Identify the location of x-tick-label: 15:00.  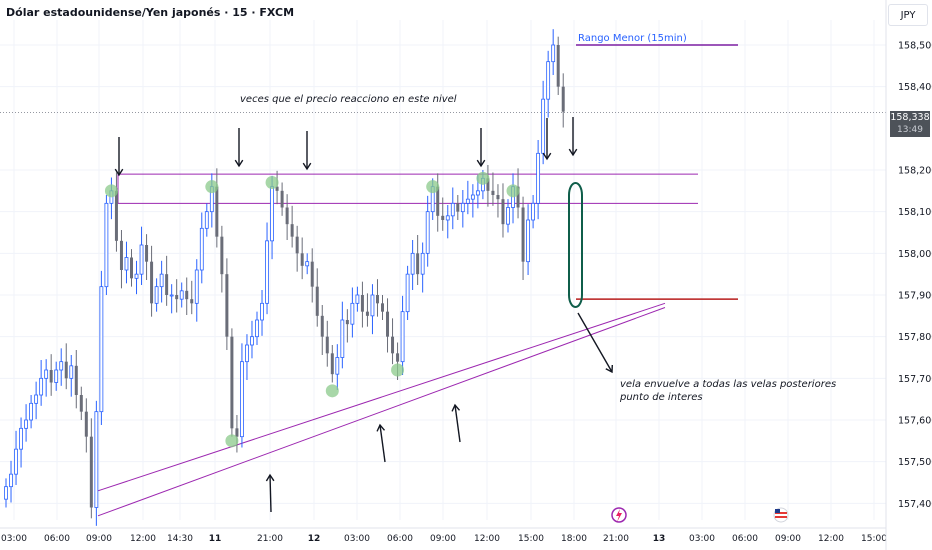
(874, 539).